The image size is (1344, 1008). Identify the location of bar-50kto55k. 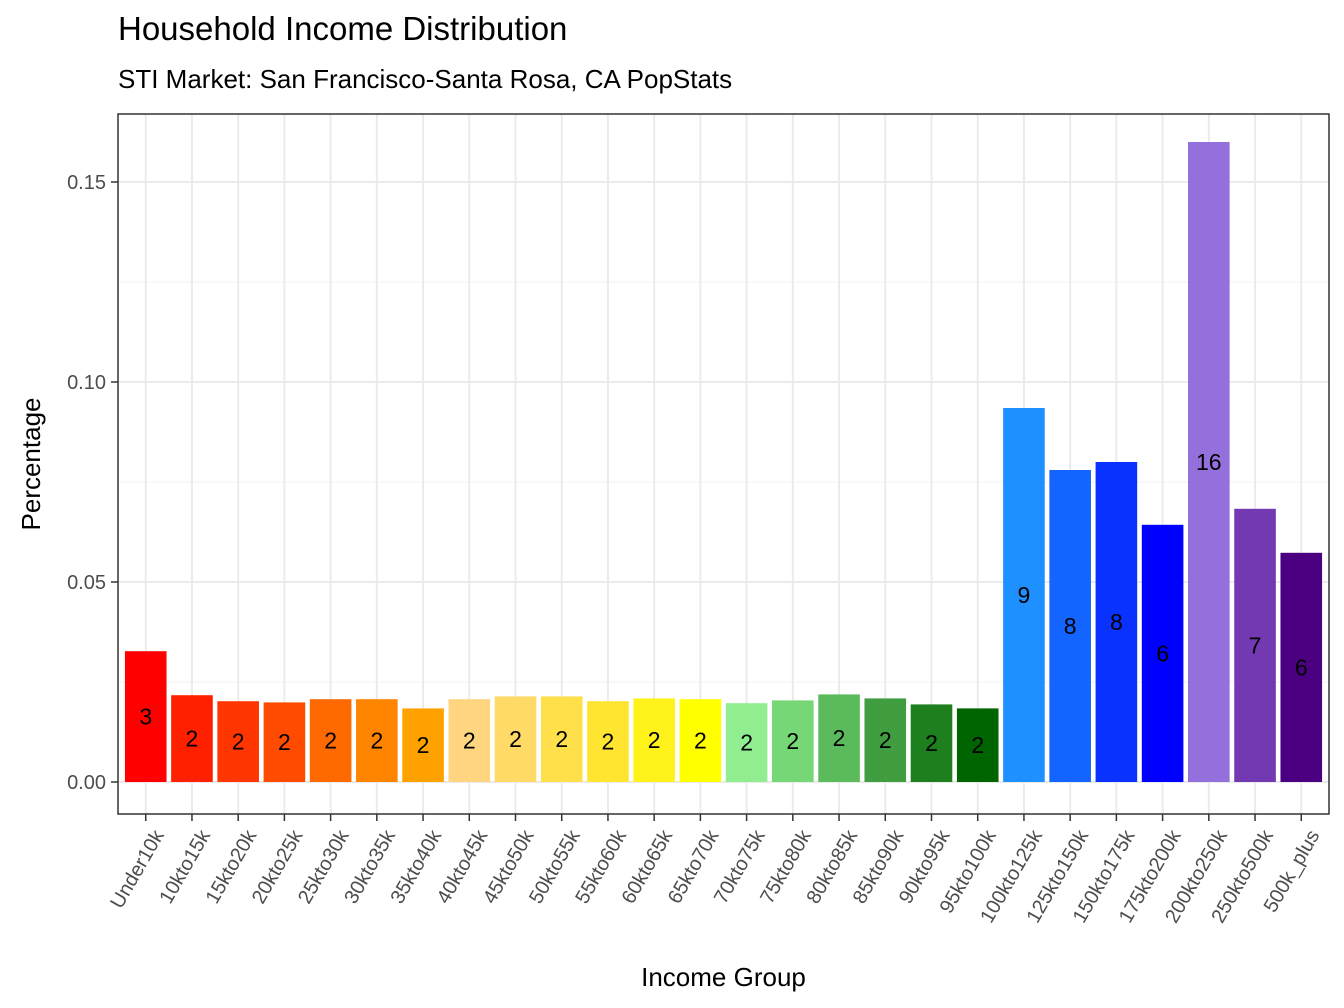
(561, 739).